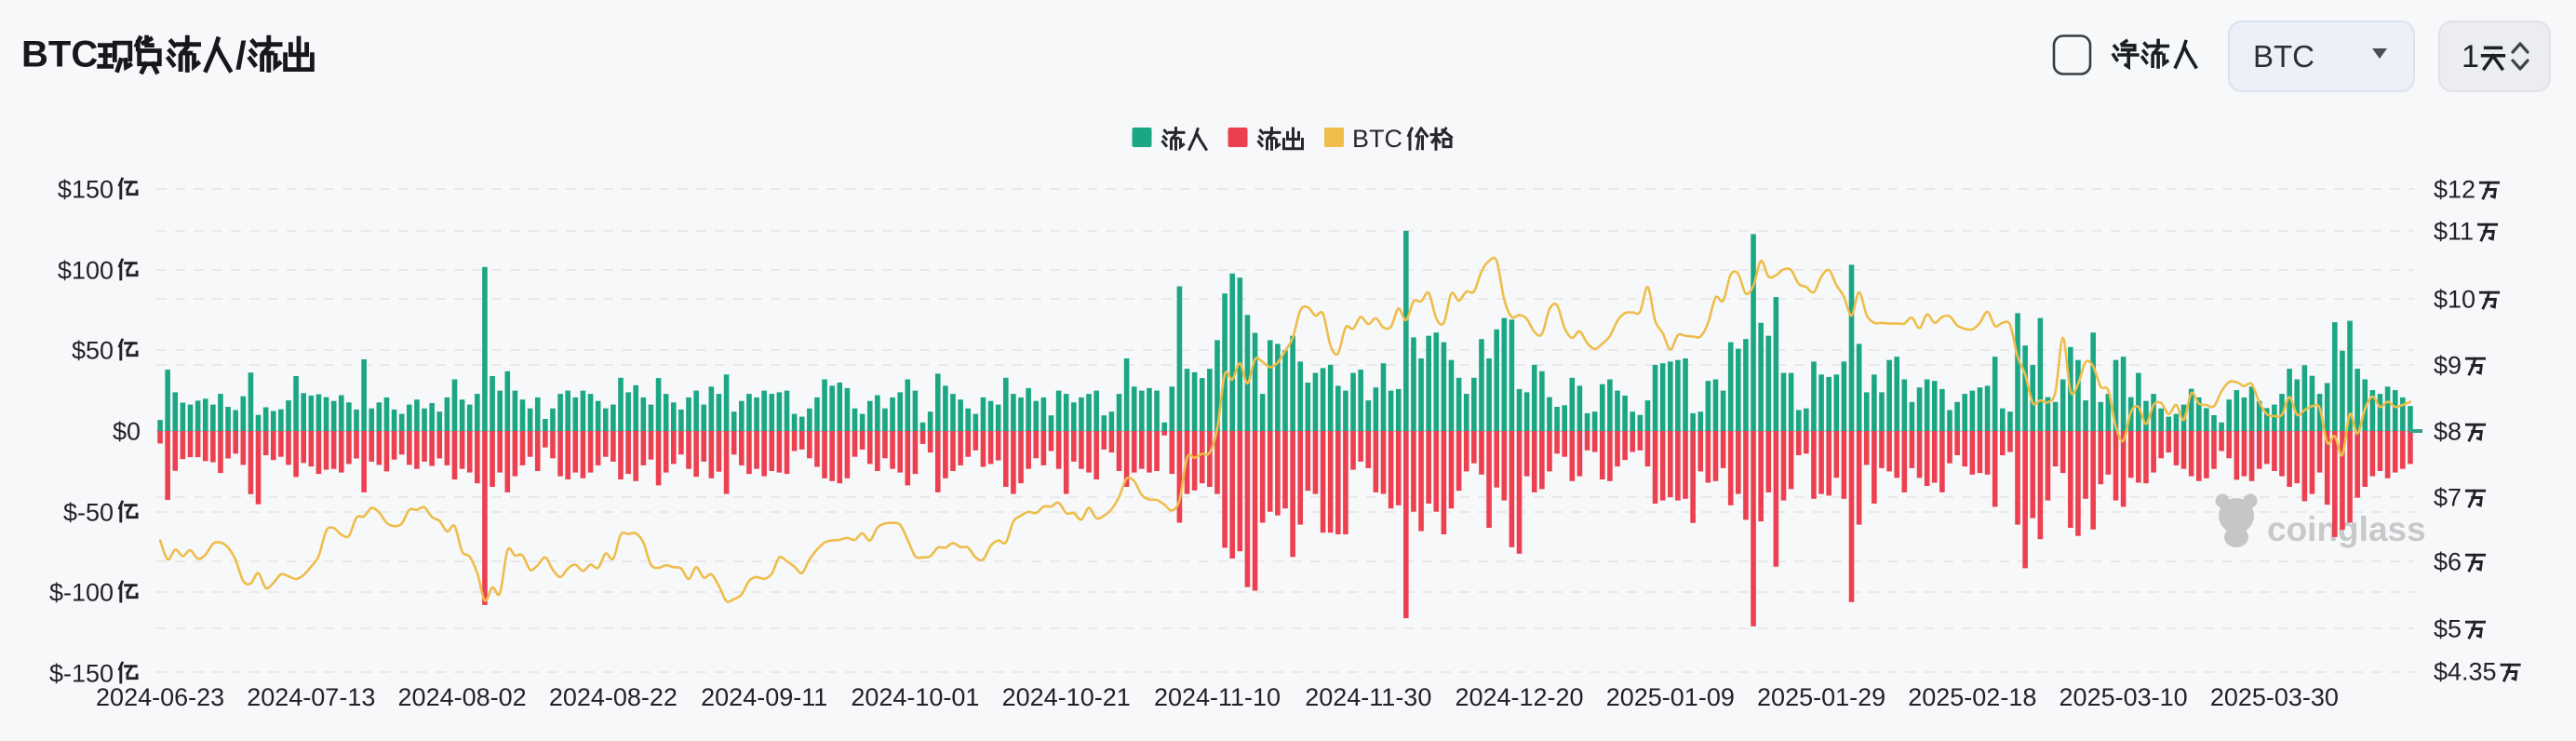 This screenshot has width=2576, height=741. Describe the element at coordinates (462, 697) in the screenshot. I see `svg-text: 2024-08-02` at that location.